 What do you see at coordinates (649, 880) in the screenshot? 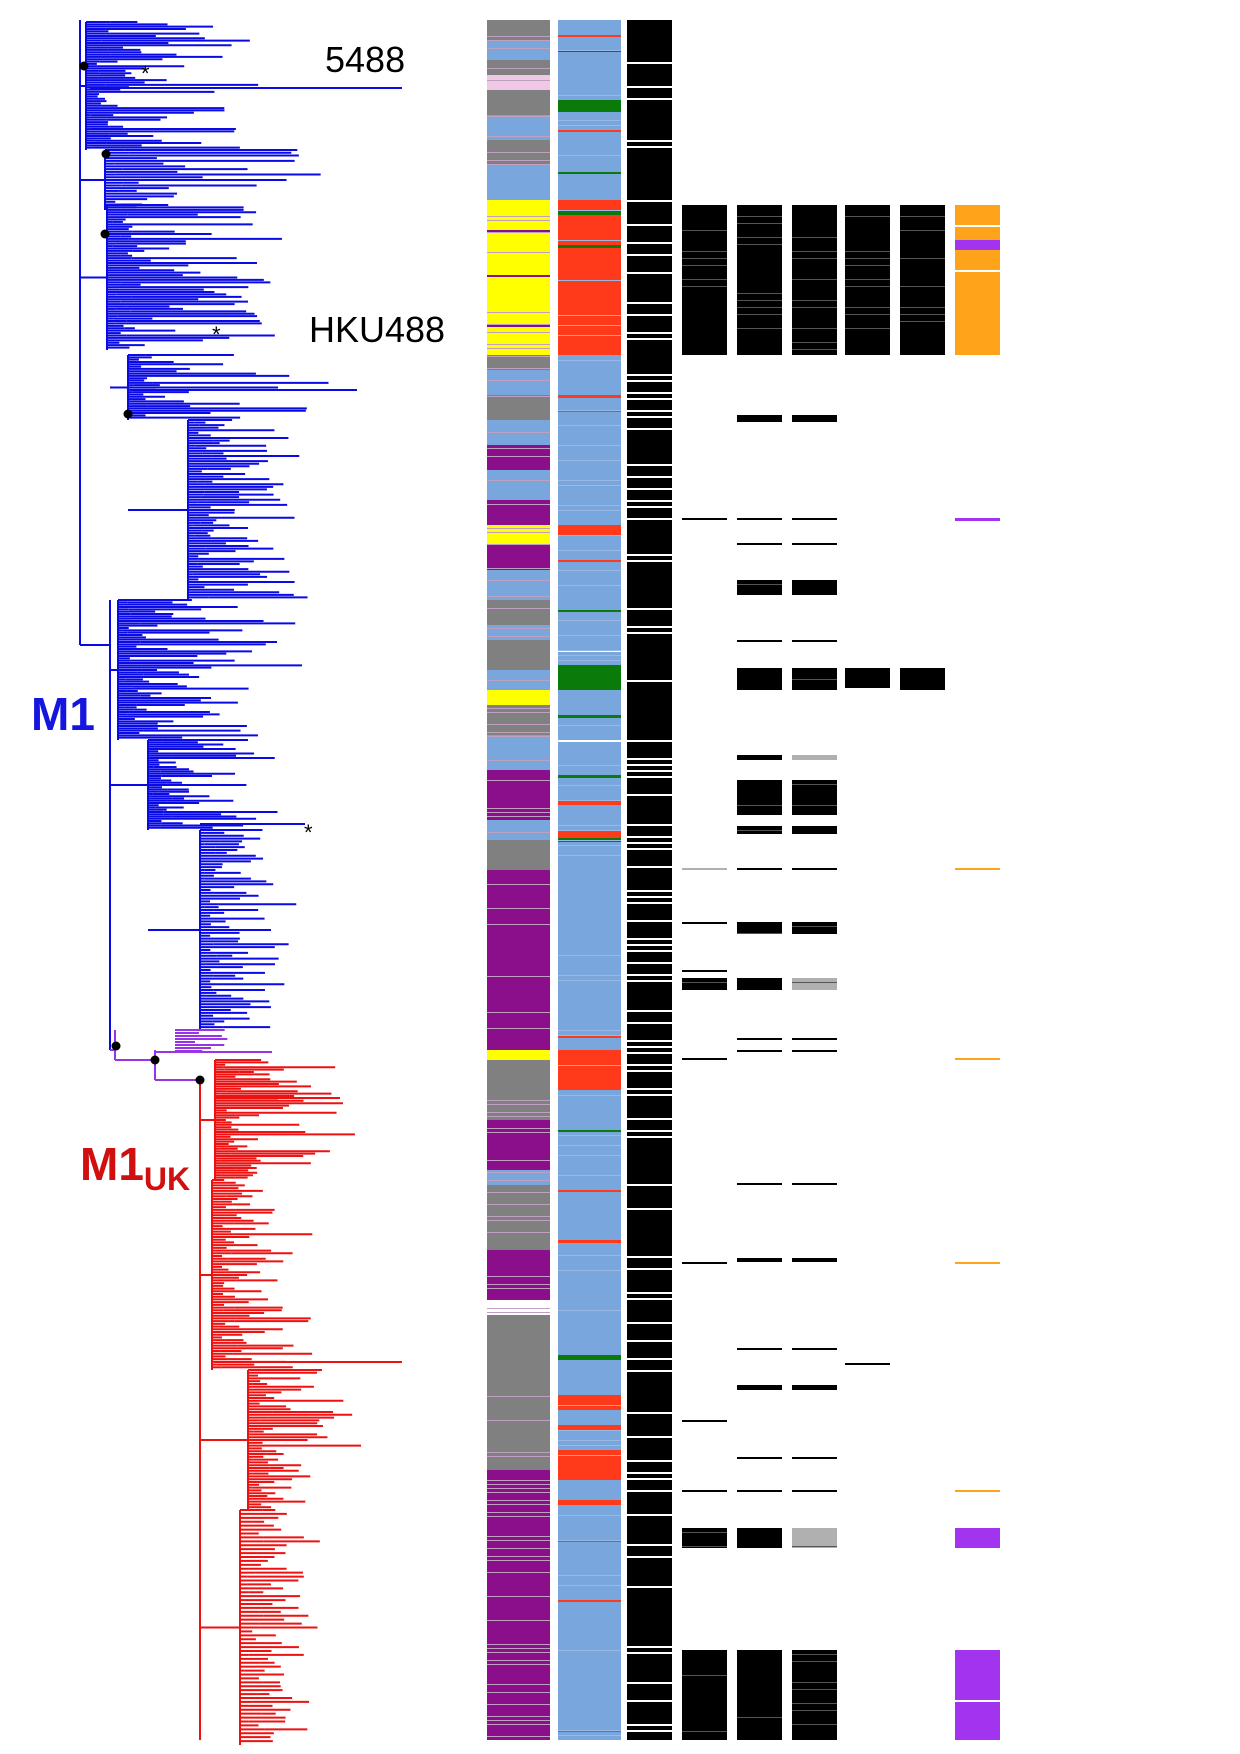
I see `strip3-base` at bounding box center [649, 880].